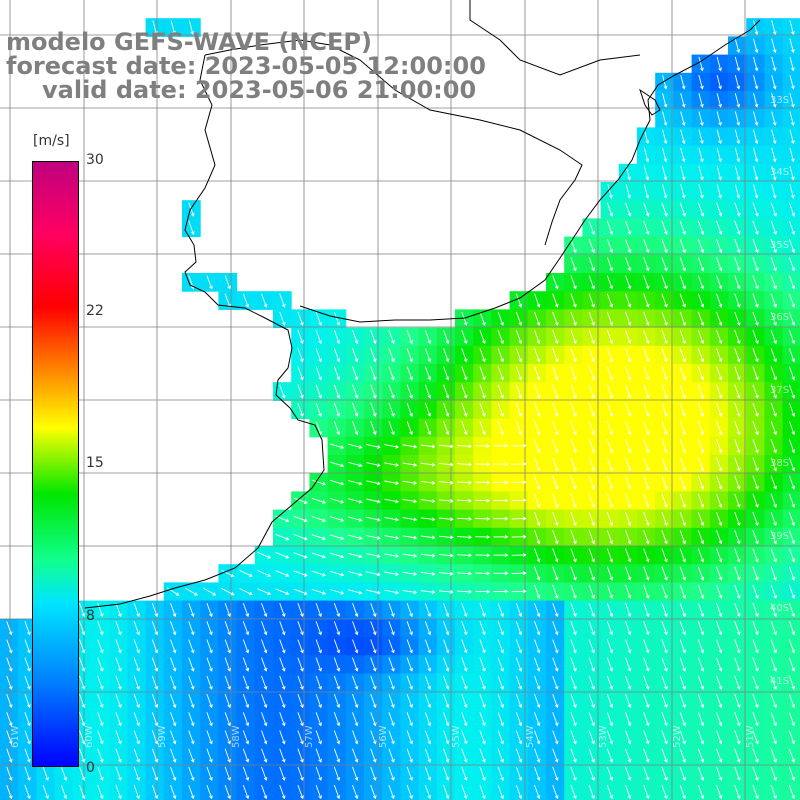 Image resolution: width=800 pixels, height=800 pixels. I want to click on lat-label: 41S, so click(780, 681).